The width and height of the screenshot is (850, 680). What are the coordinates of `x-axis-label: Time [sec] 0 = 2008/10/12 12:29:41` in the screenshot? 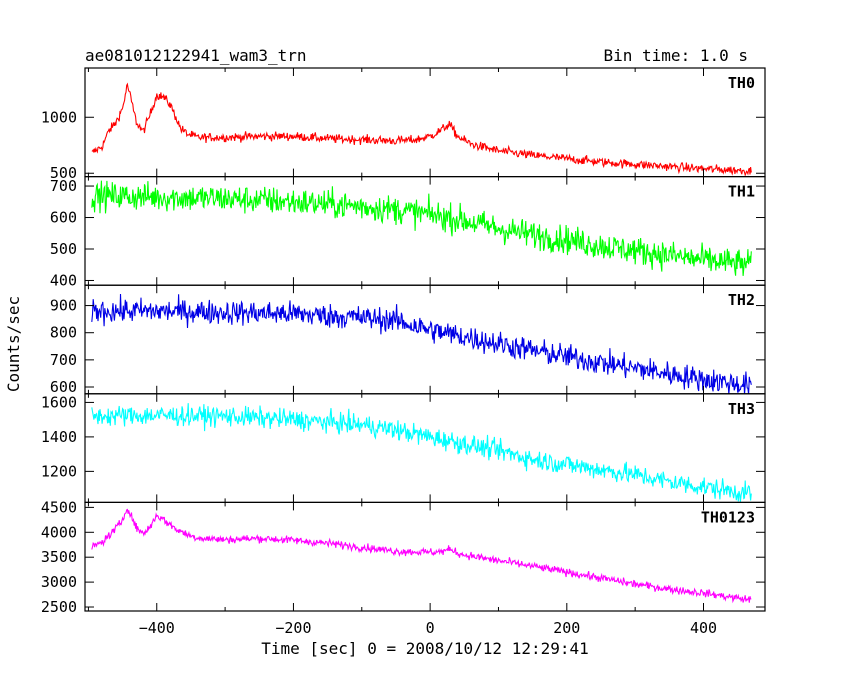 It's located at (425, 648).